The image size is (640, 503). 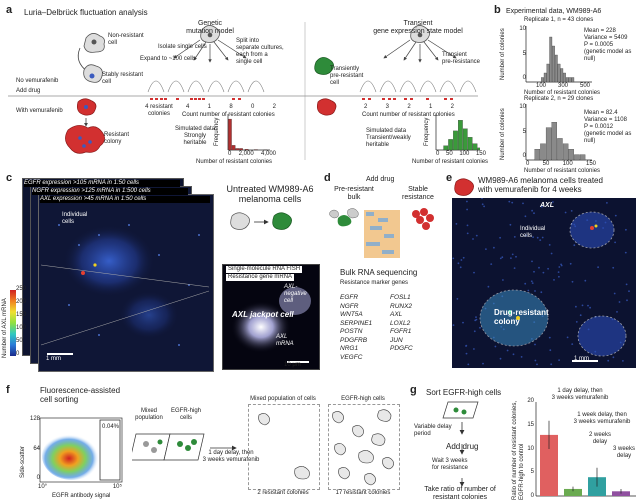 What do you see at coordinates (480, 154) in the screenshot?
I see `transient-tick: 150` at bounding box center [480, 154].